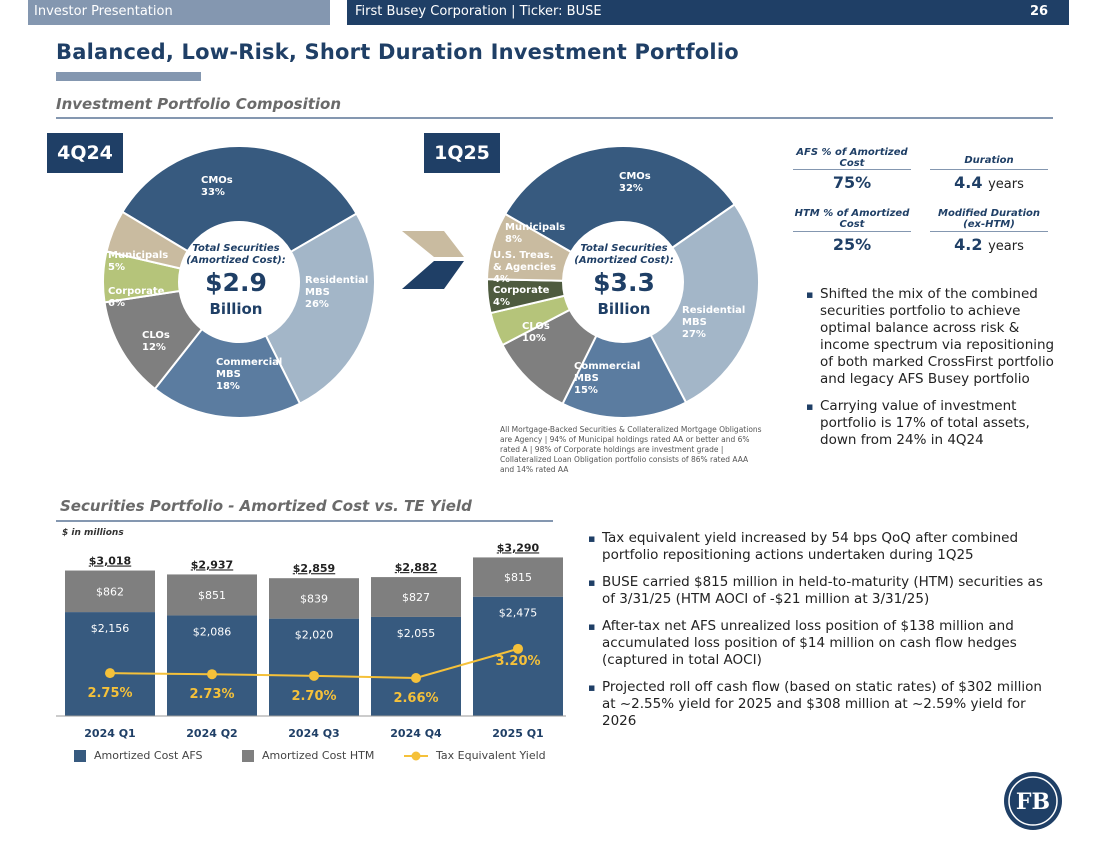 The image size is (1100, 850). I want to click on category-label: 2024 Q2, so click(211, 733).